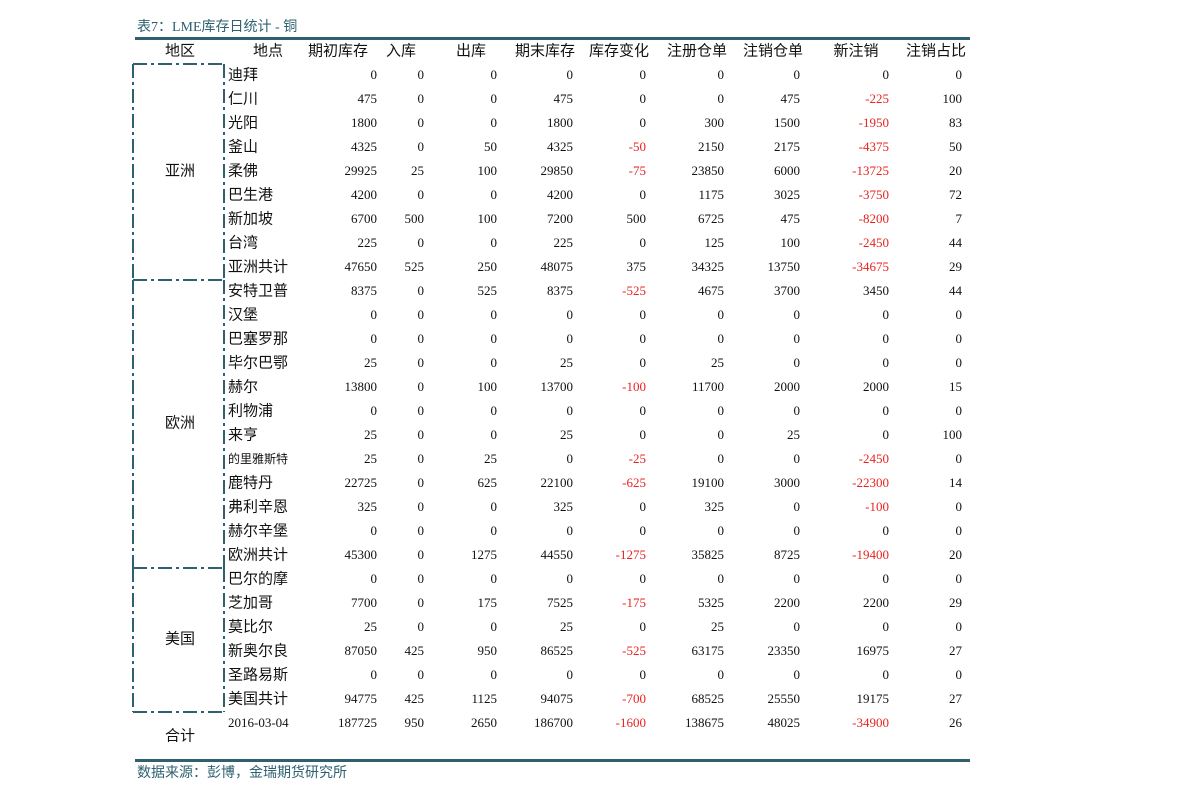 The image size is (1191, 807). What do you see at coordinates (955, 122) in the screenshot?
I see `cell-value: 83` at bounding box center [955, 122].